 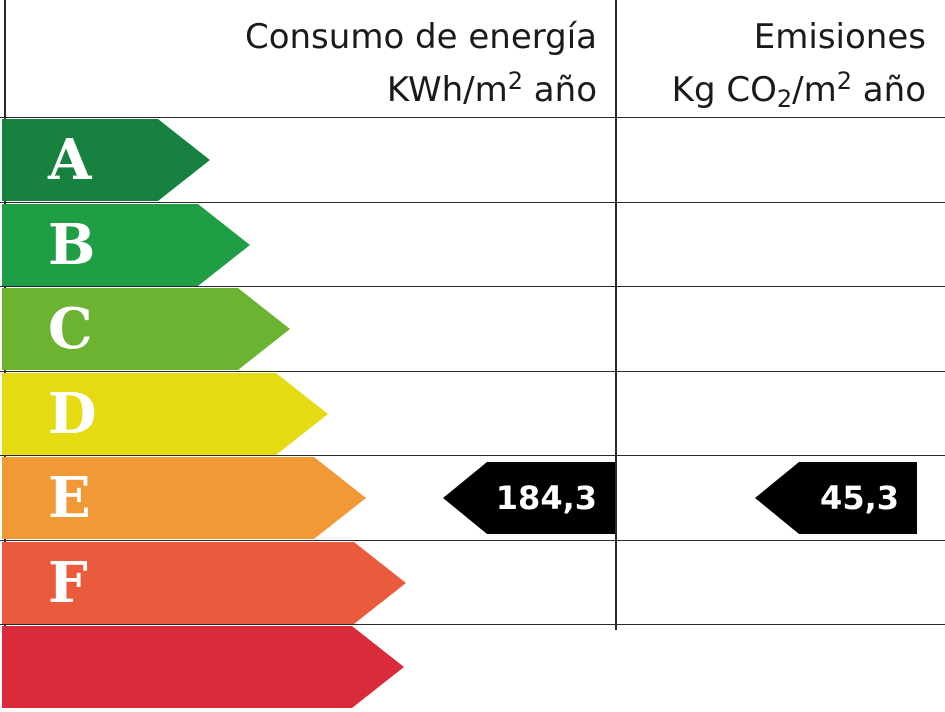 I want to click on rating-arrow-c: C, so click(x=146, y=329).